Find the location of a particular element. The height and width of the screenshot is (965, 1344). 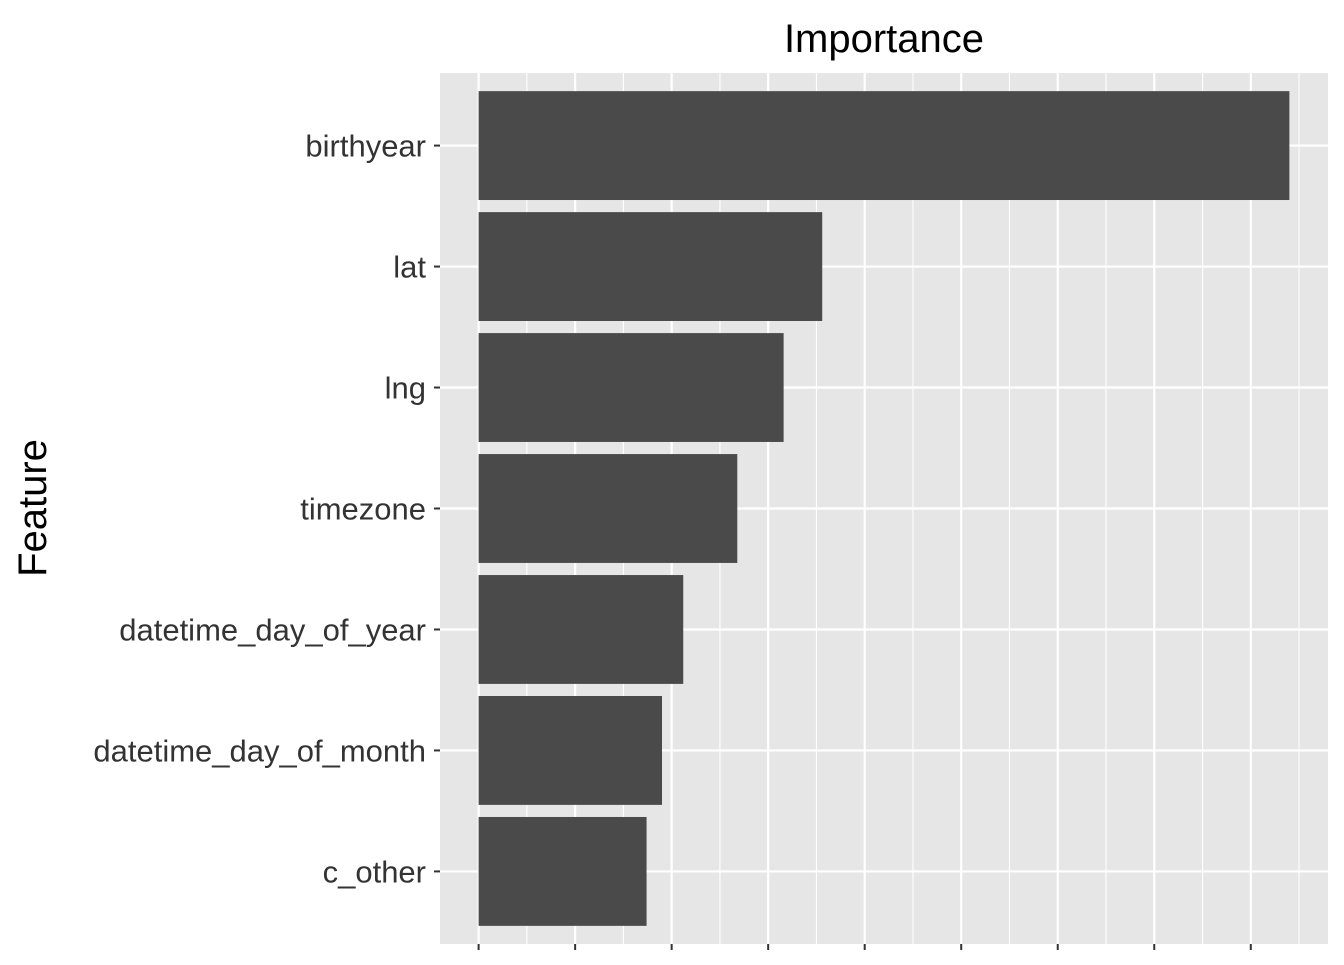

bar-c-other is located at coordinates (562, 871).